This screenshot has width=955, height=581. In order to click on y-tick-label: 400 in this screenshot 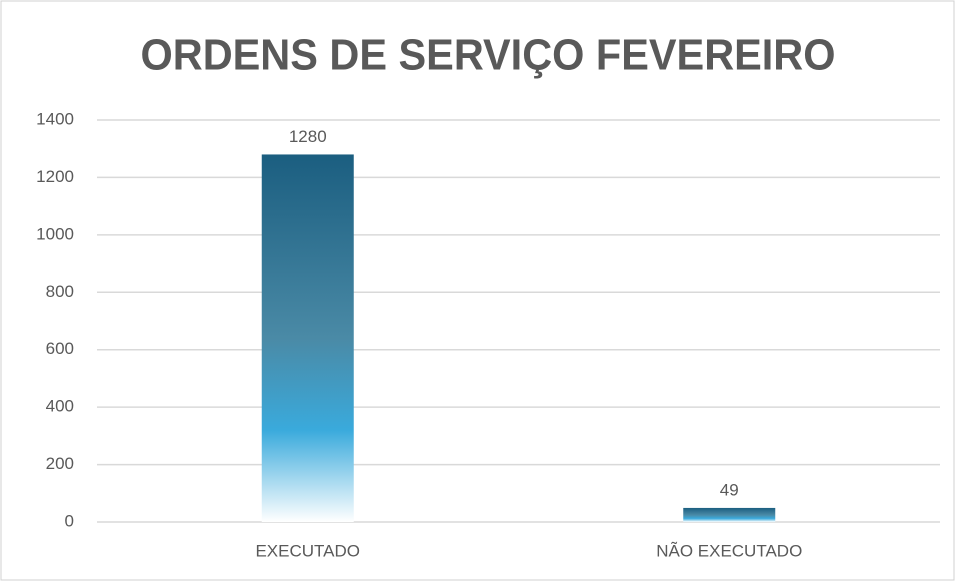, I will do `click(60, 406)`.